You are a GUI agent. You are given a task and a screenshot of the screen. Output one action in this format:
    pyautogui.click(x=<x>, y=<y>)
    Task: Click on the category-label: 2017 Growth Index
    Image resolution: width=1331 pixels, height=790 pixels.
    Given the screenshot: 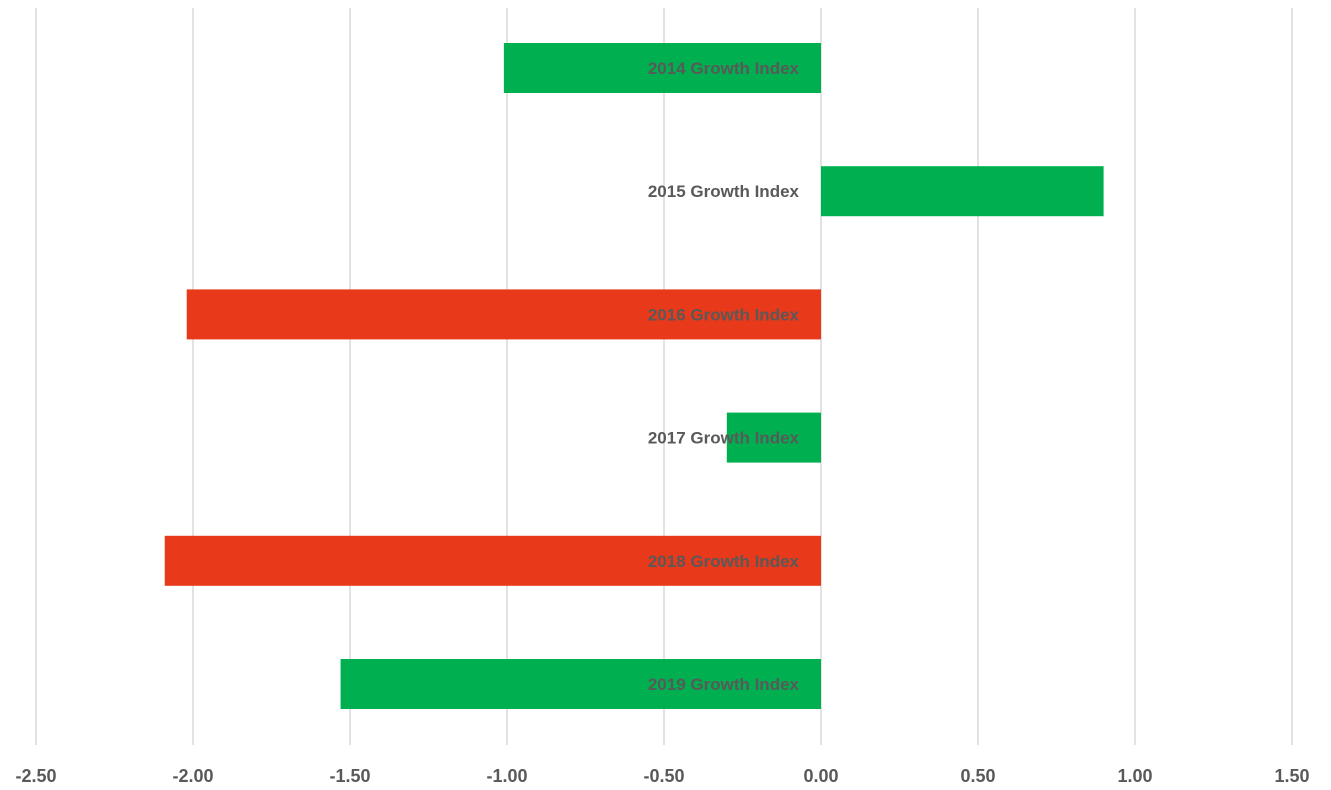 What is the action you would take?
    pyautogui.click(x=724, y=438)
    